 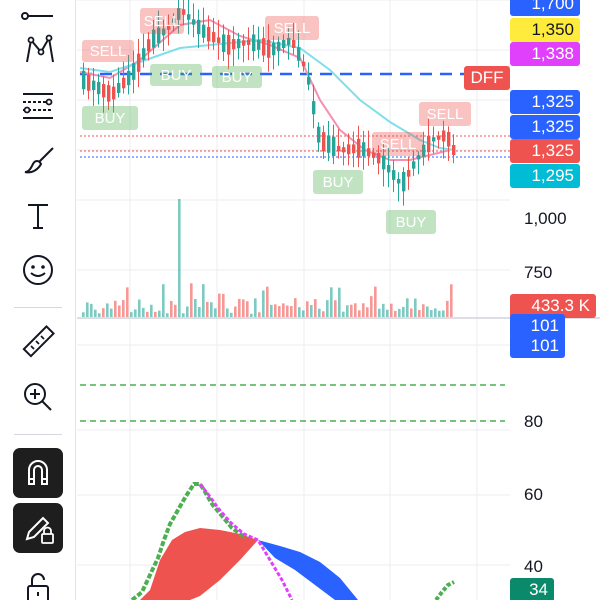 I want to click on lock-drawings-tool, so click(x=38, y=528).